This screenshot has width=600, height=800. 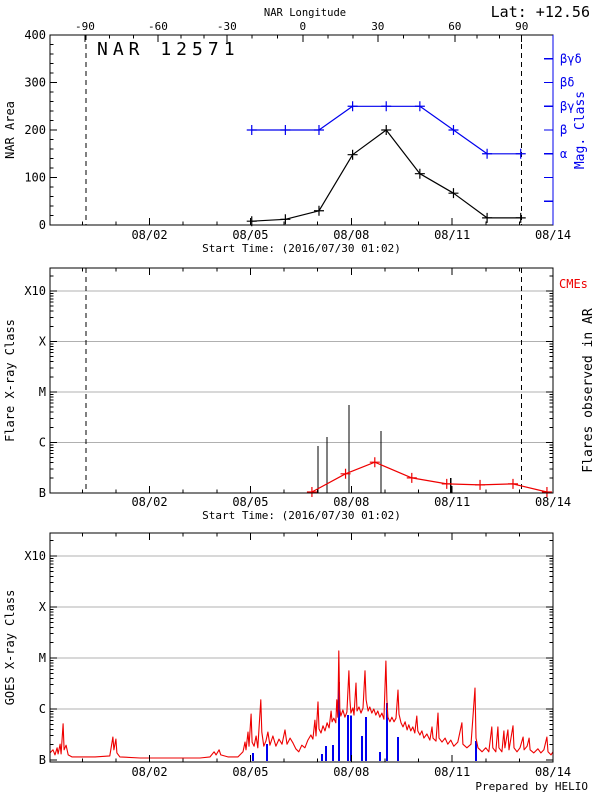 I want to click on mag-class-tick-label: α, so click(x=563, y=154).